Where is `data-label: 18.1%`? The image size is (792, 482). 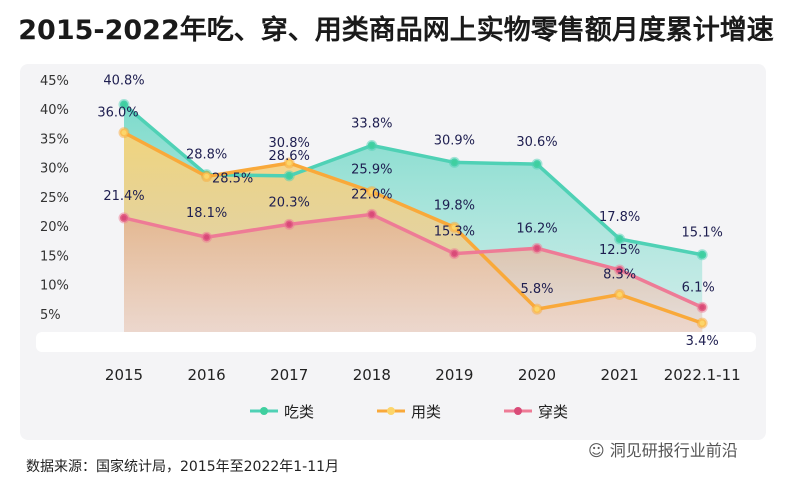 data-label: 18.1% is located at coordinates (206, 213).